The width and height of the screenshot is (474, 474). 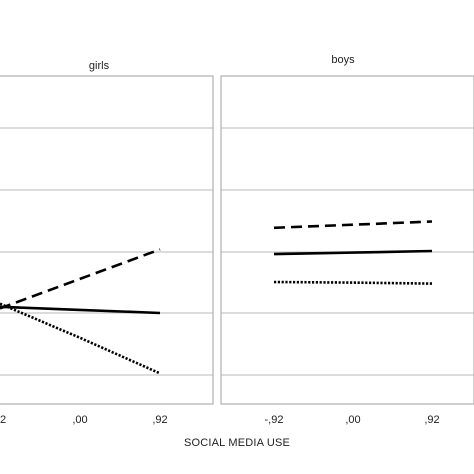 I want to click on x-tick-label-boys-0: -,92, so click(x=274, y=420).